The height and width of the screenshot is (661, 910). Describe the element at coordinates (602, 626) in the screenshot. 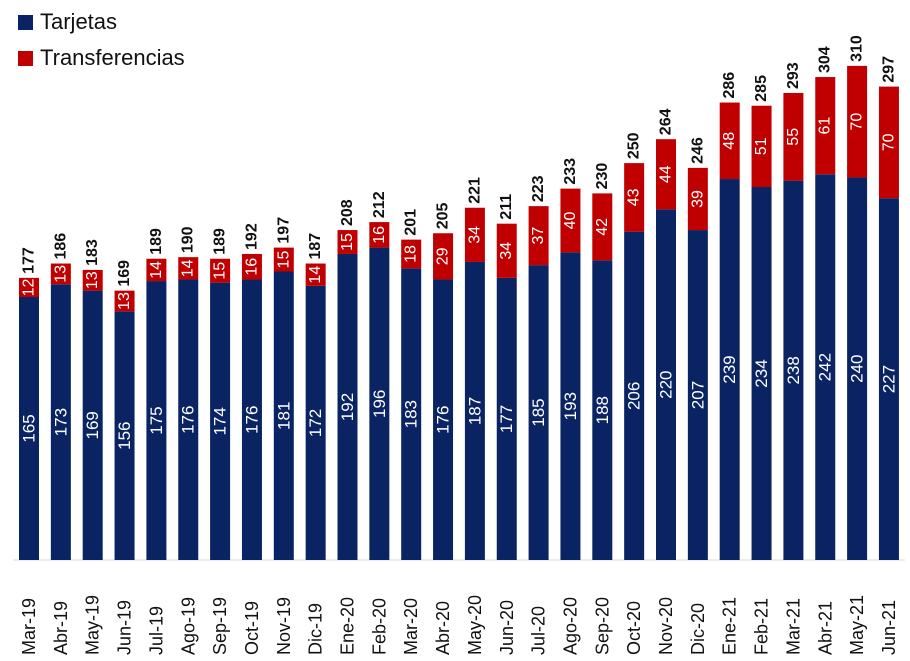

I see `x-tick-label: Sep-20` at that location.